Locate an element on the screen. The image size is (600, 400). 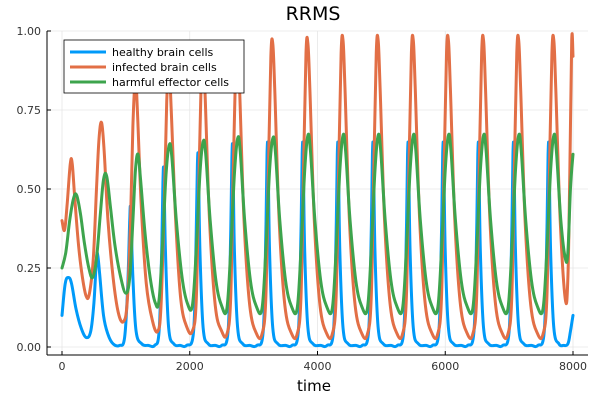
x-axis-label: time is located at coordinates (314, 386).